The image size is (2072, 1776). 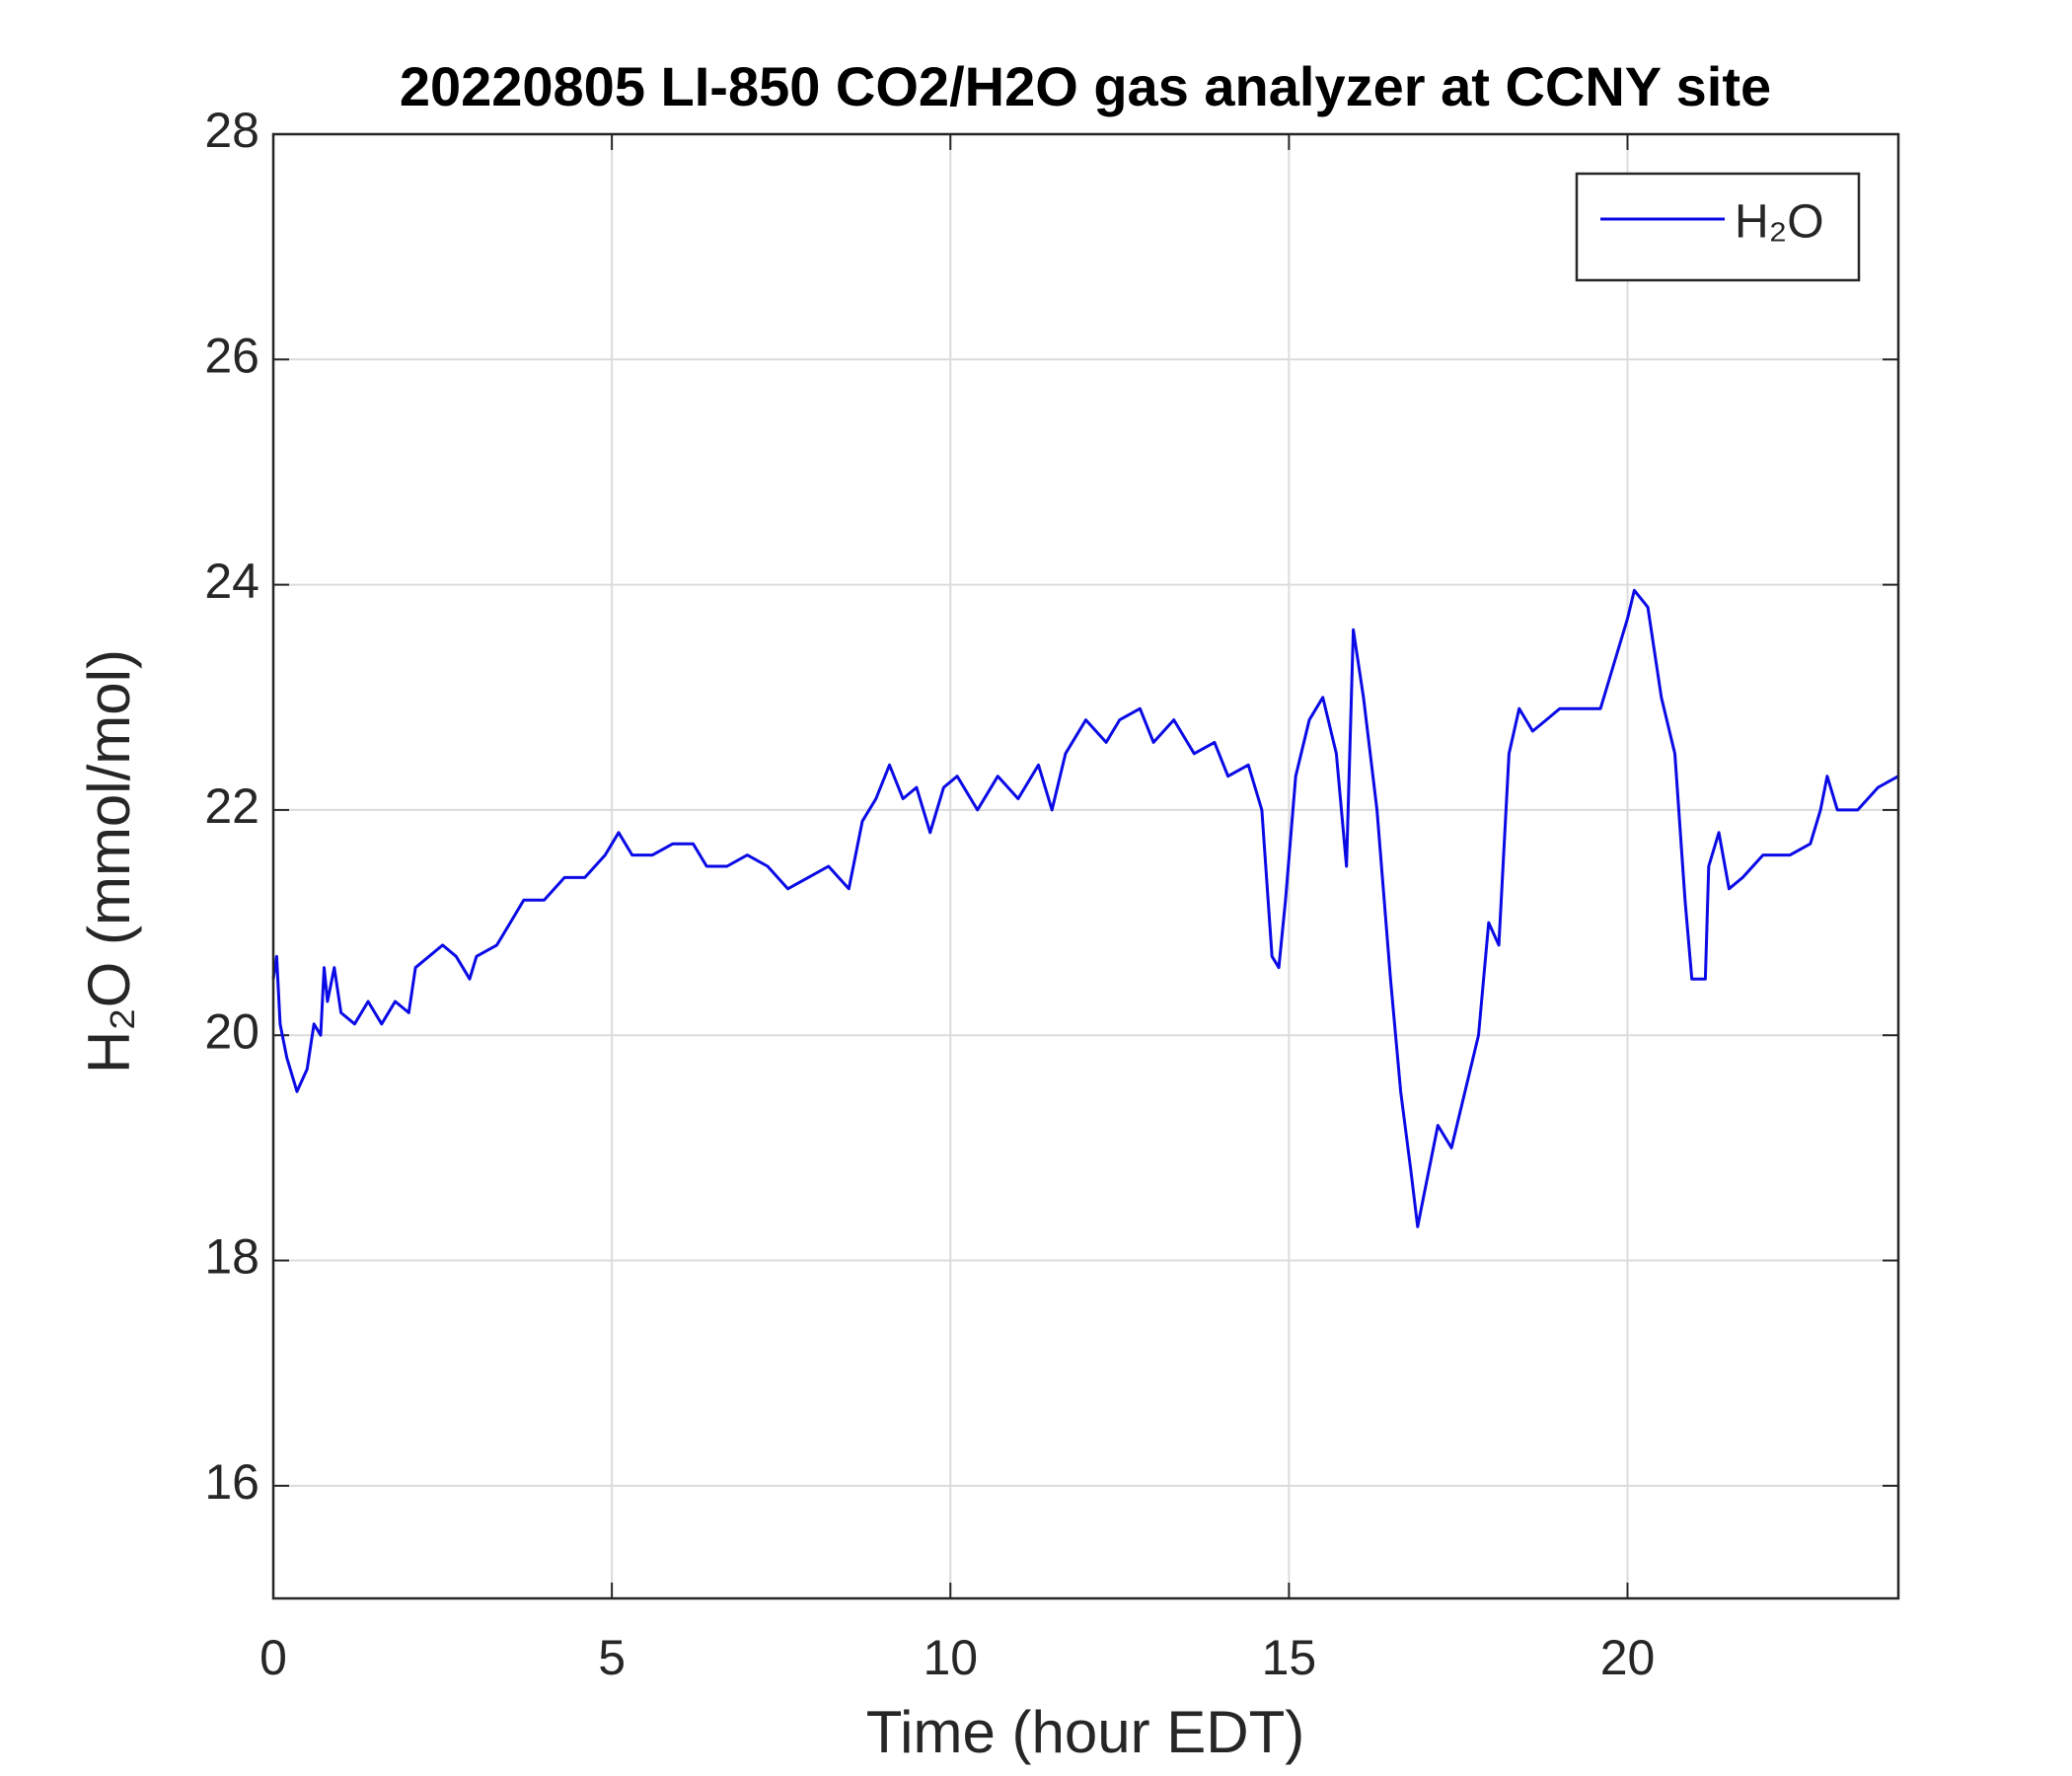 I want to click on y-tick-label: 22, so click(x=231, y=806).